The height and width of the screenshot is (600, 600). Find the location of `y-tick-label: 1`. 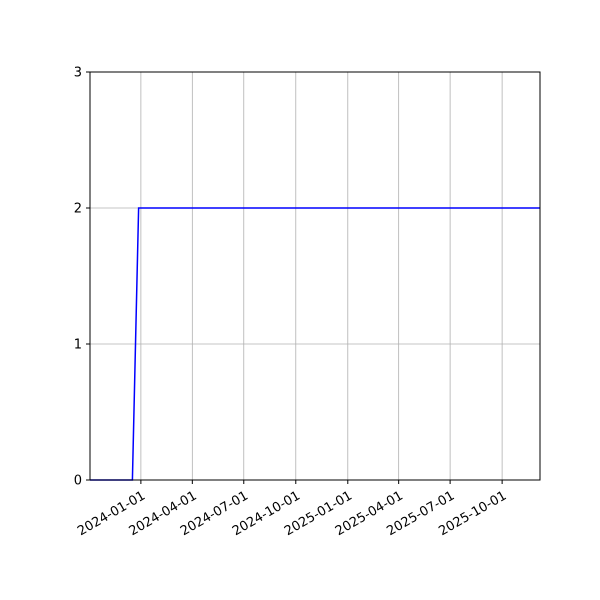

y-tick-label: 1 is located at coordinates (78, 345).